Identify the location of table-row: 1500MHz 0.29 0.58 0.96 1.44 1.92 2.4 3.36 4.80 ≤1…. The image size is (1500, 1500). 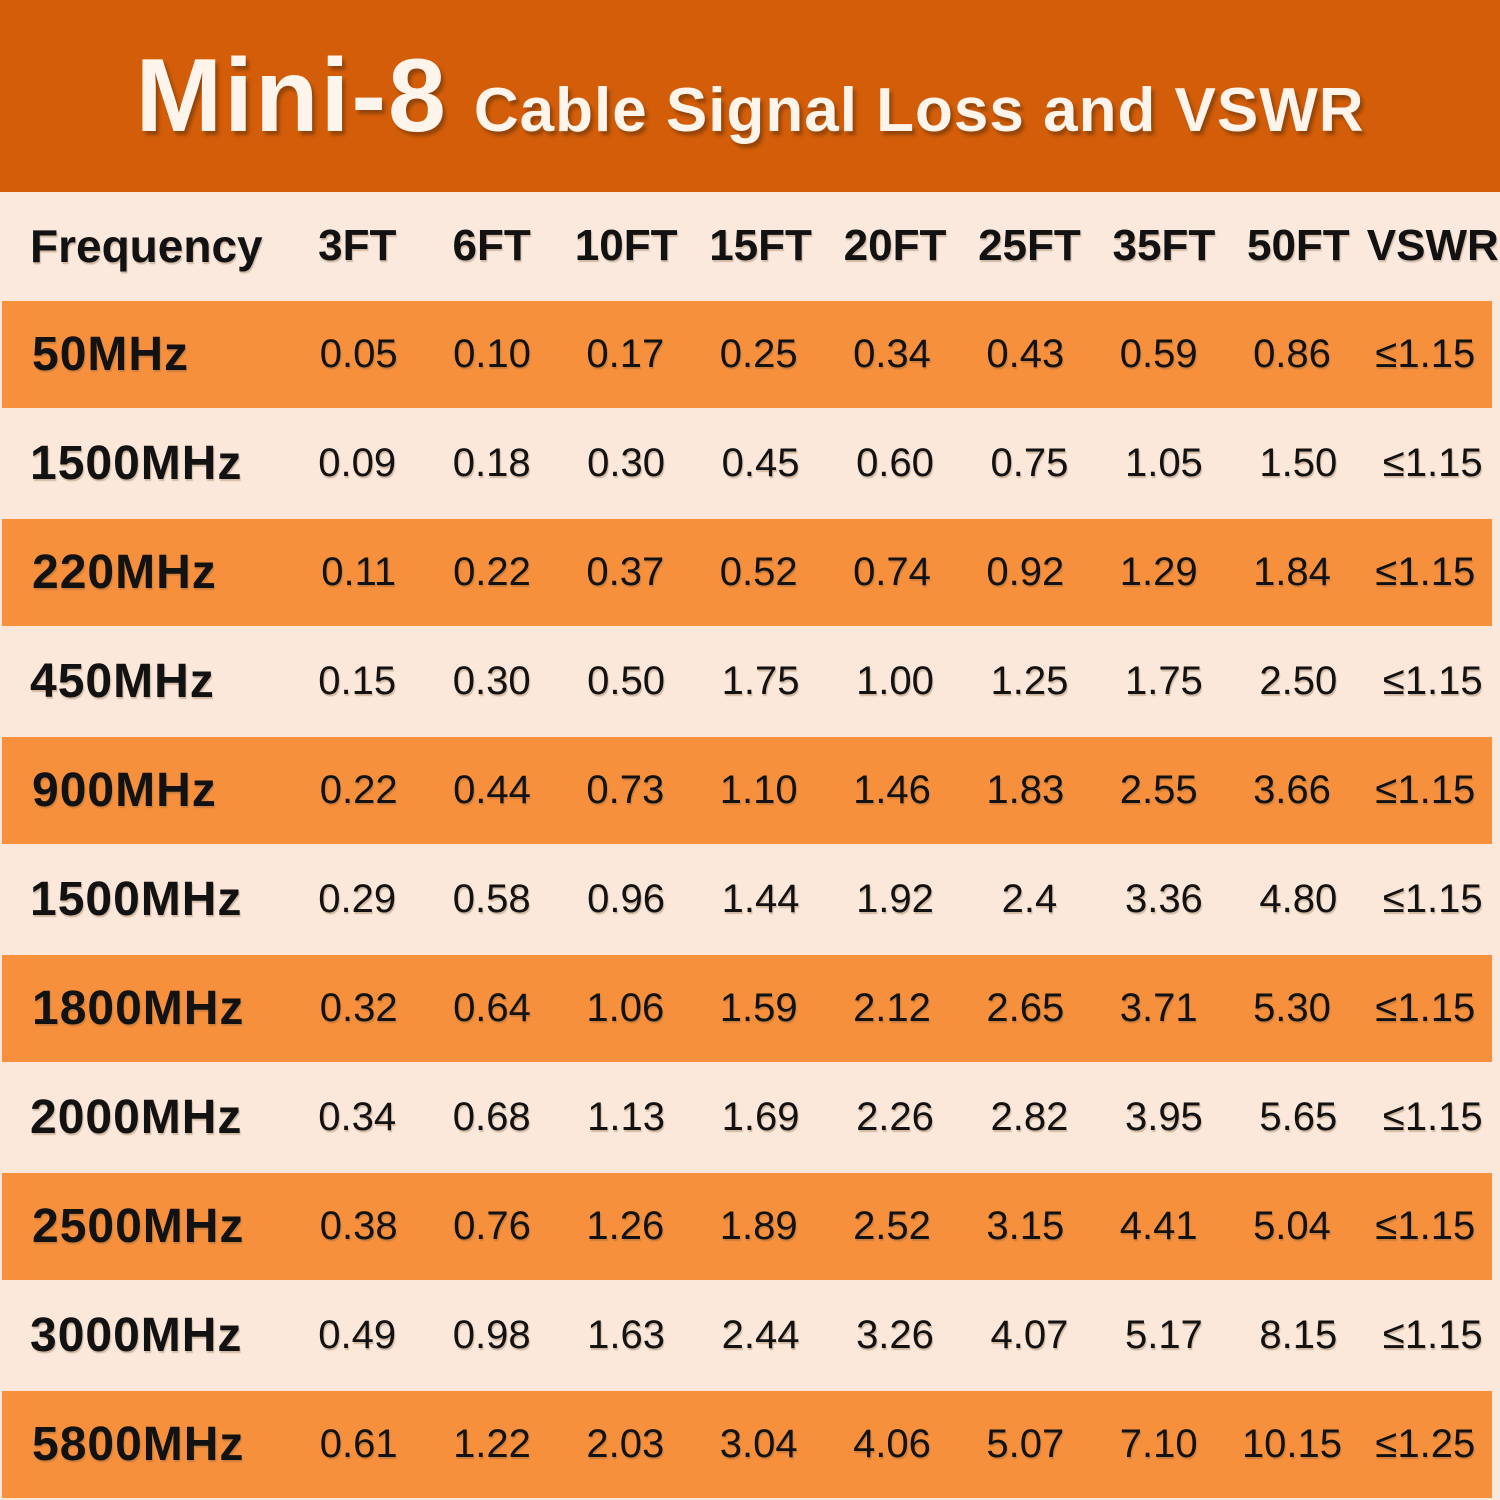
(750, 899).